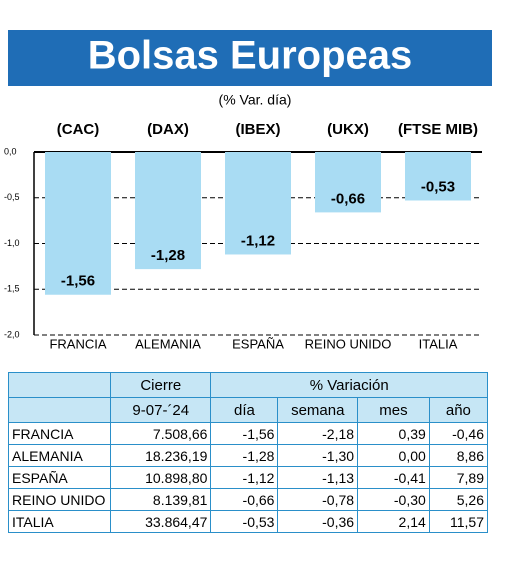 This screenshot has width=520, height=573. What do you see at coordinates (349, 385) in the screenshot?
I see `table-cell: % Variación` at bounding box center [349, 385].